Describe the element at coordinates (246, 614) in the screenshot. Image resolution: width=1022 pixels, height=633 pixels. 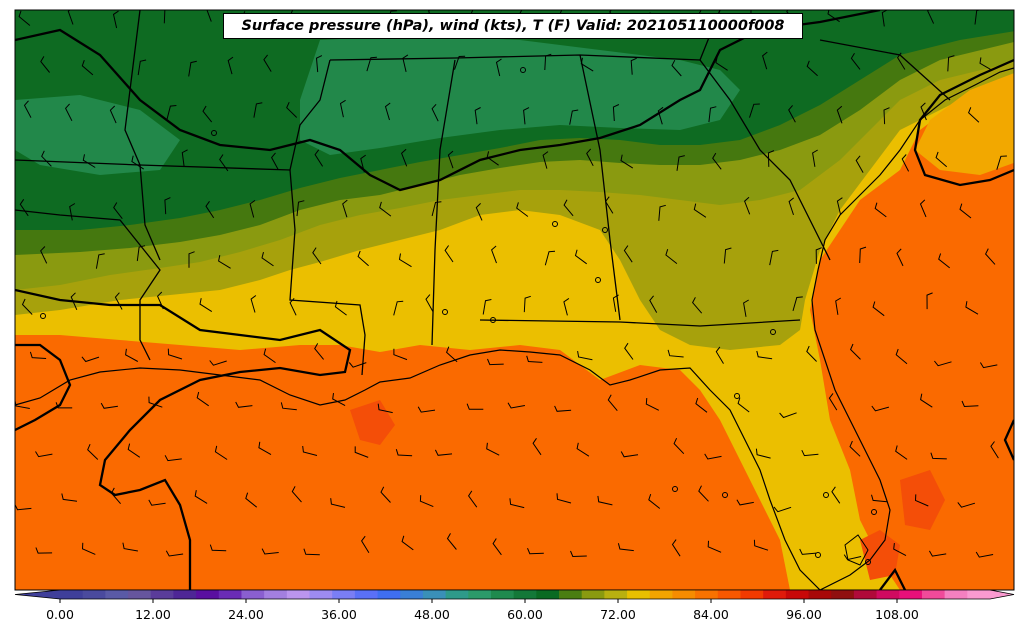
I see `colorbar-tick-label: 24.00` at that location.